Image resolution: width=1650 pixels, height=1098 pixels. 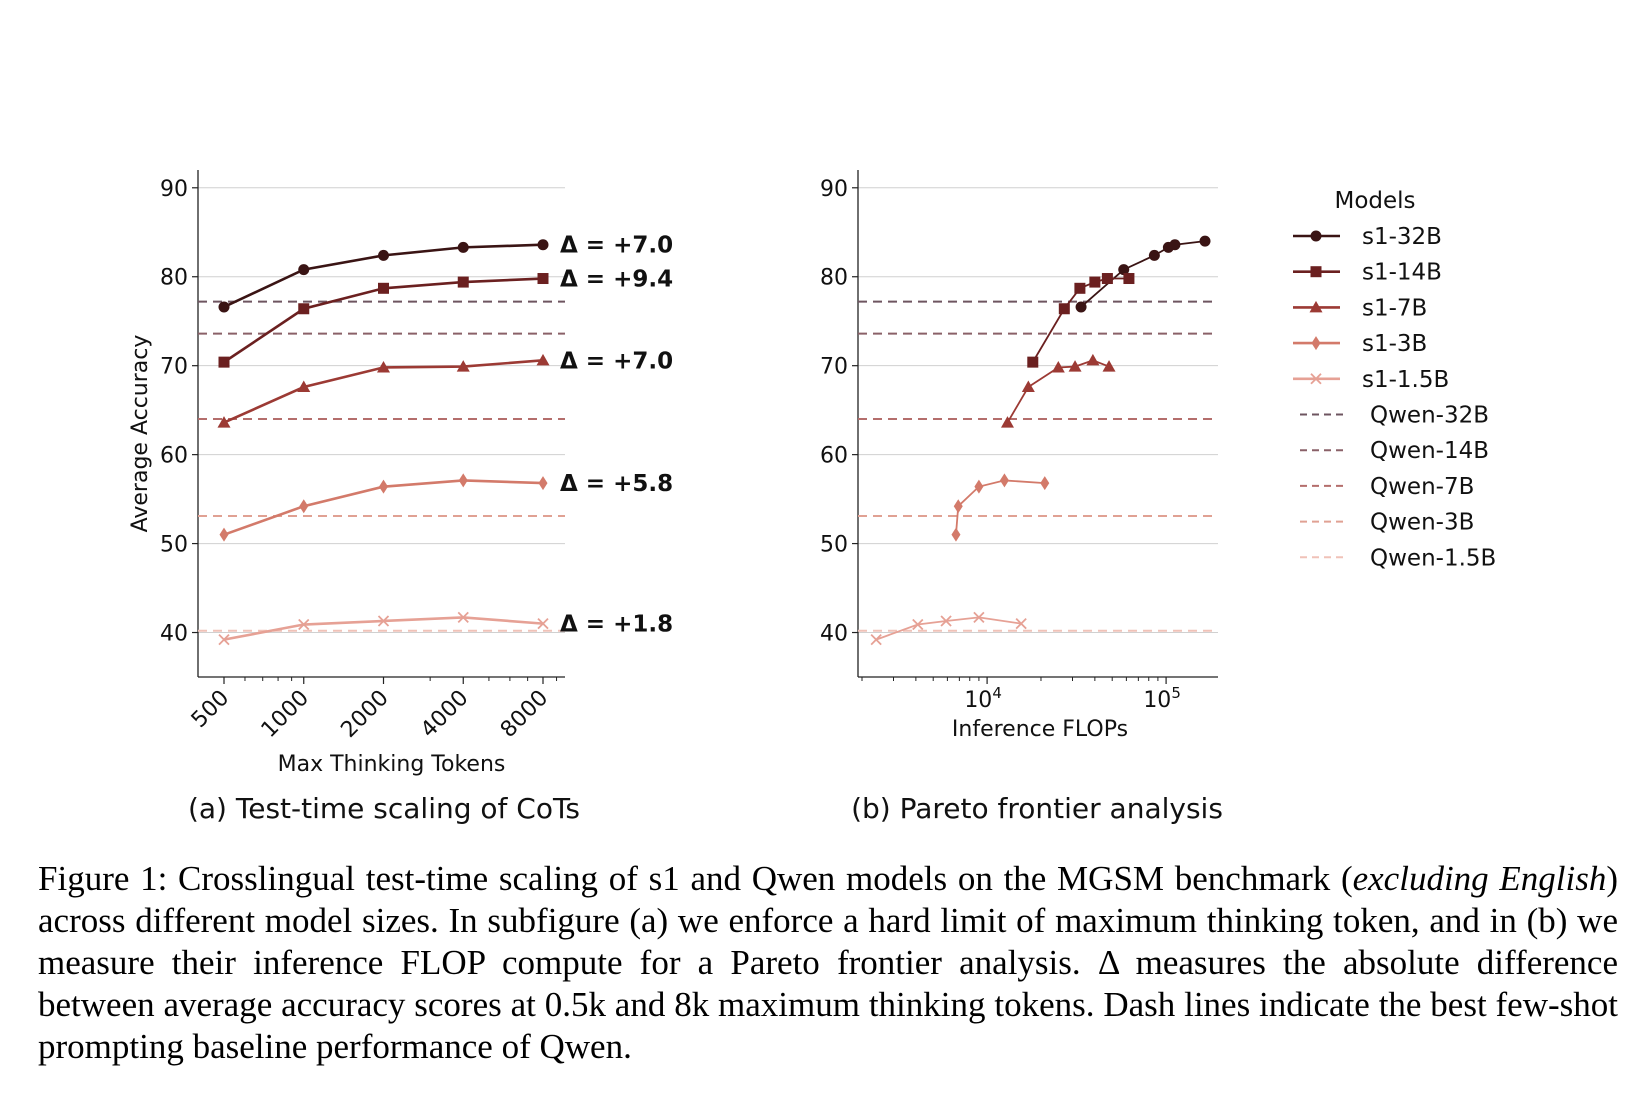 What do you see at coordinates (285, 714) in the screenshot?
I see `x-tick-label: 1000` at bounding box center [285, 714].